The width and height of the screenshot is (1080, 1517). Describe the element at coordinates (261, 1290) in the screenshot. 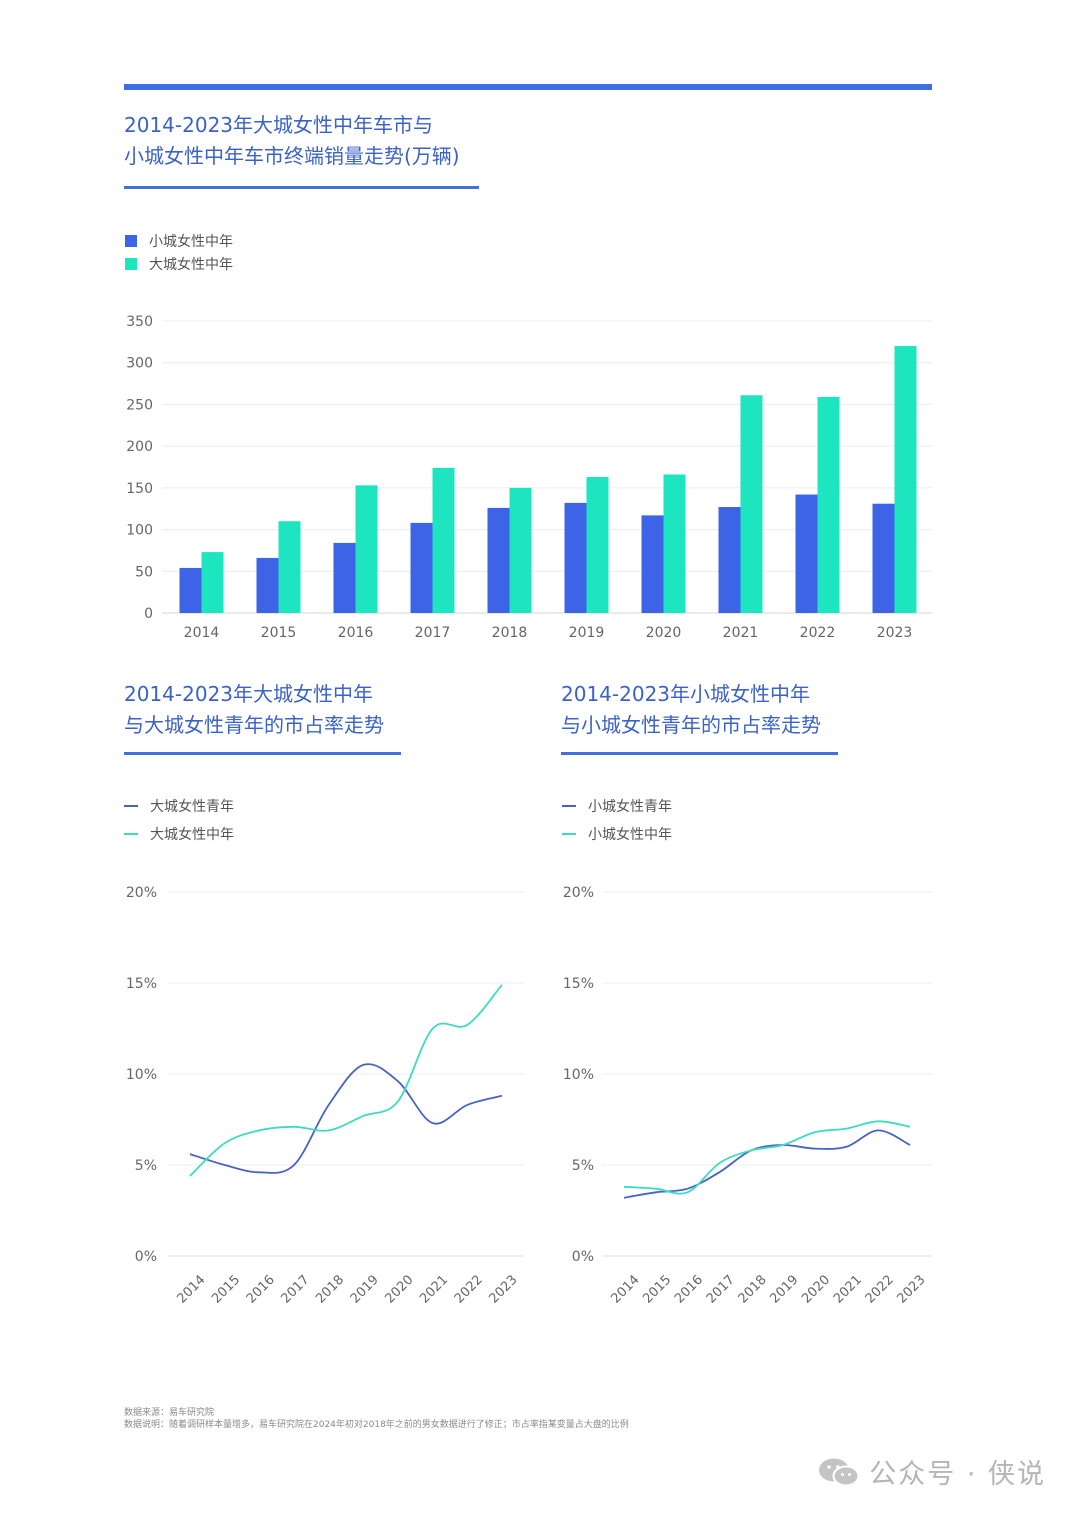

I see `line-x-tick-label: 2016` at that location.